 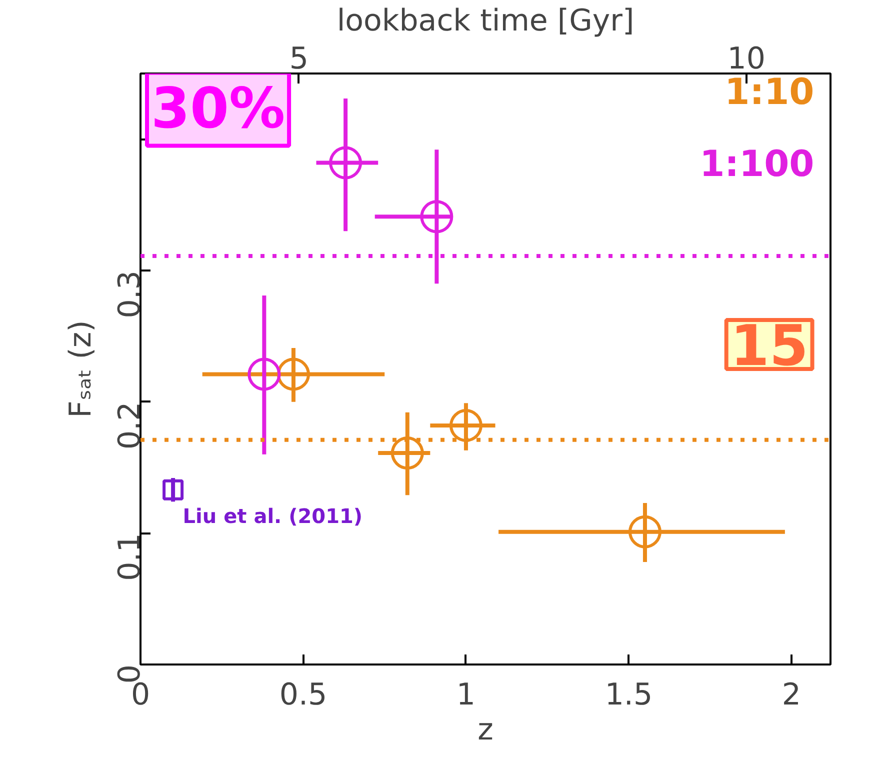 What do you see at coordinates (485, 21) in the screenshot?
I see `x2-axis-title: lookback time [Gyr]` at bounding box center [485, 21].